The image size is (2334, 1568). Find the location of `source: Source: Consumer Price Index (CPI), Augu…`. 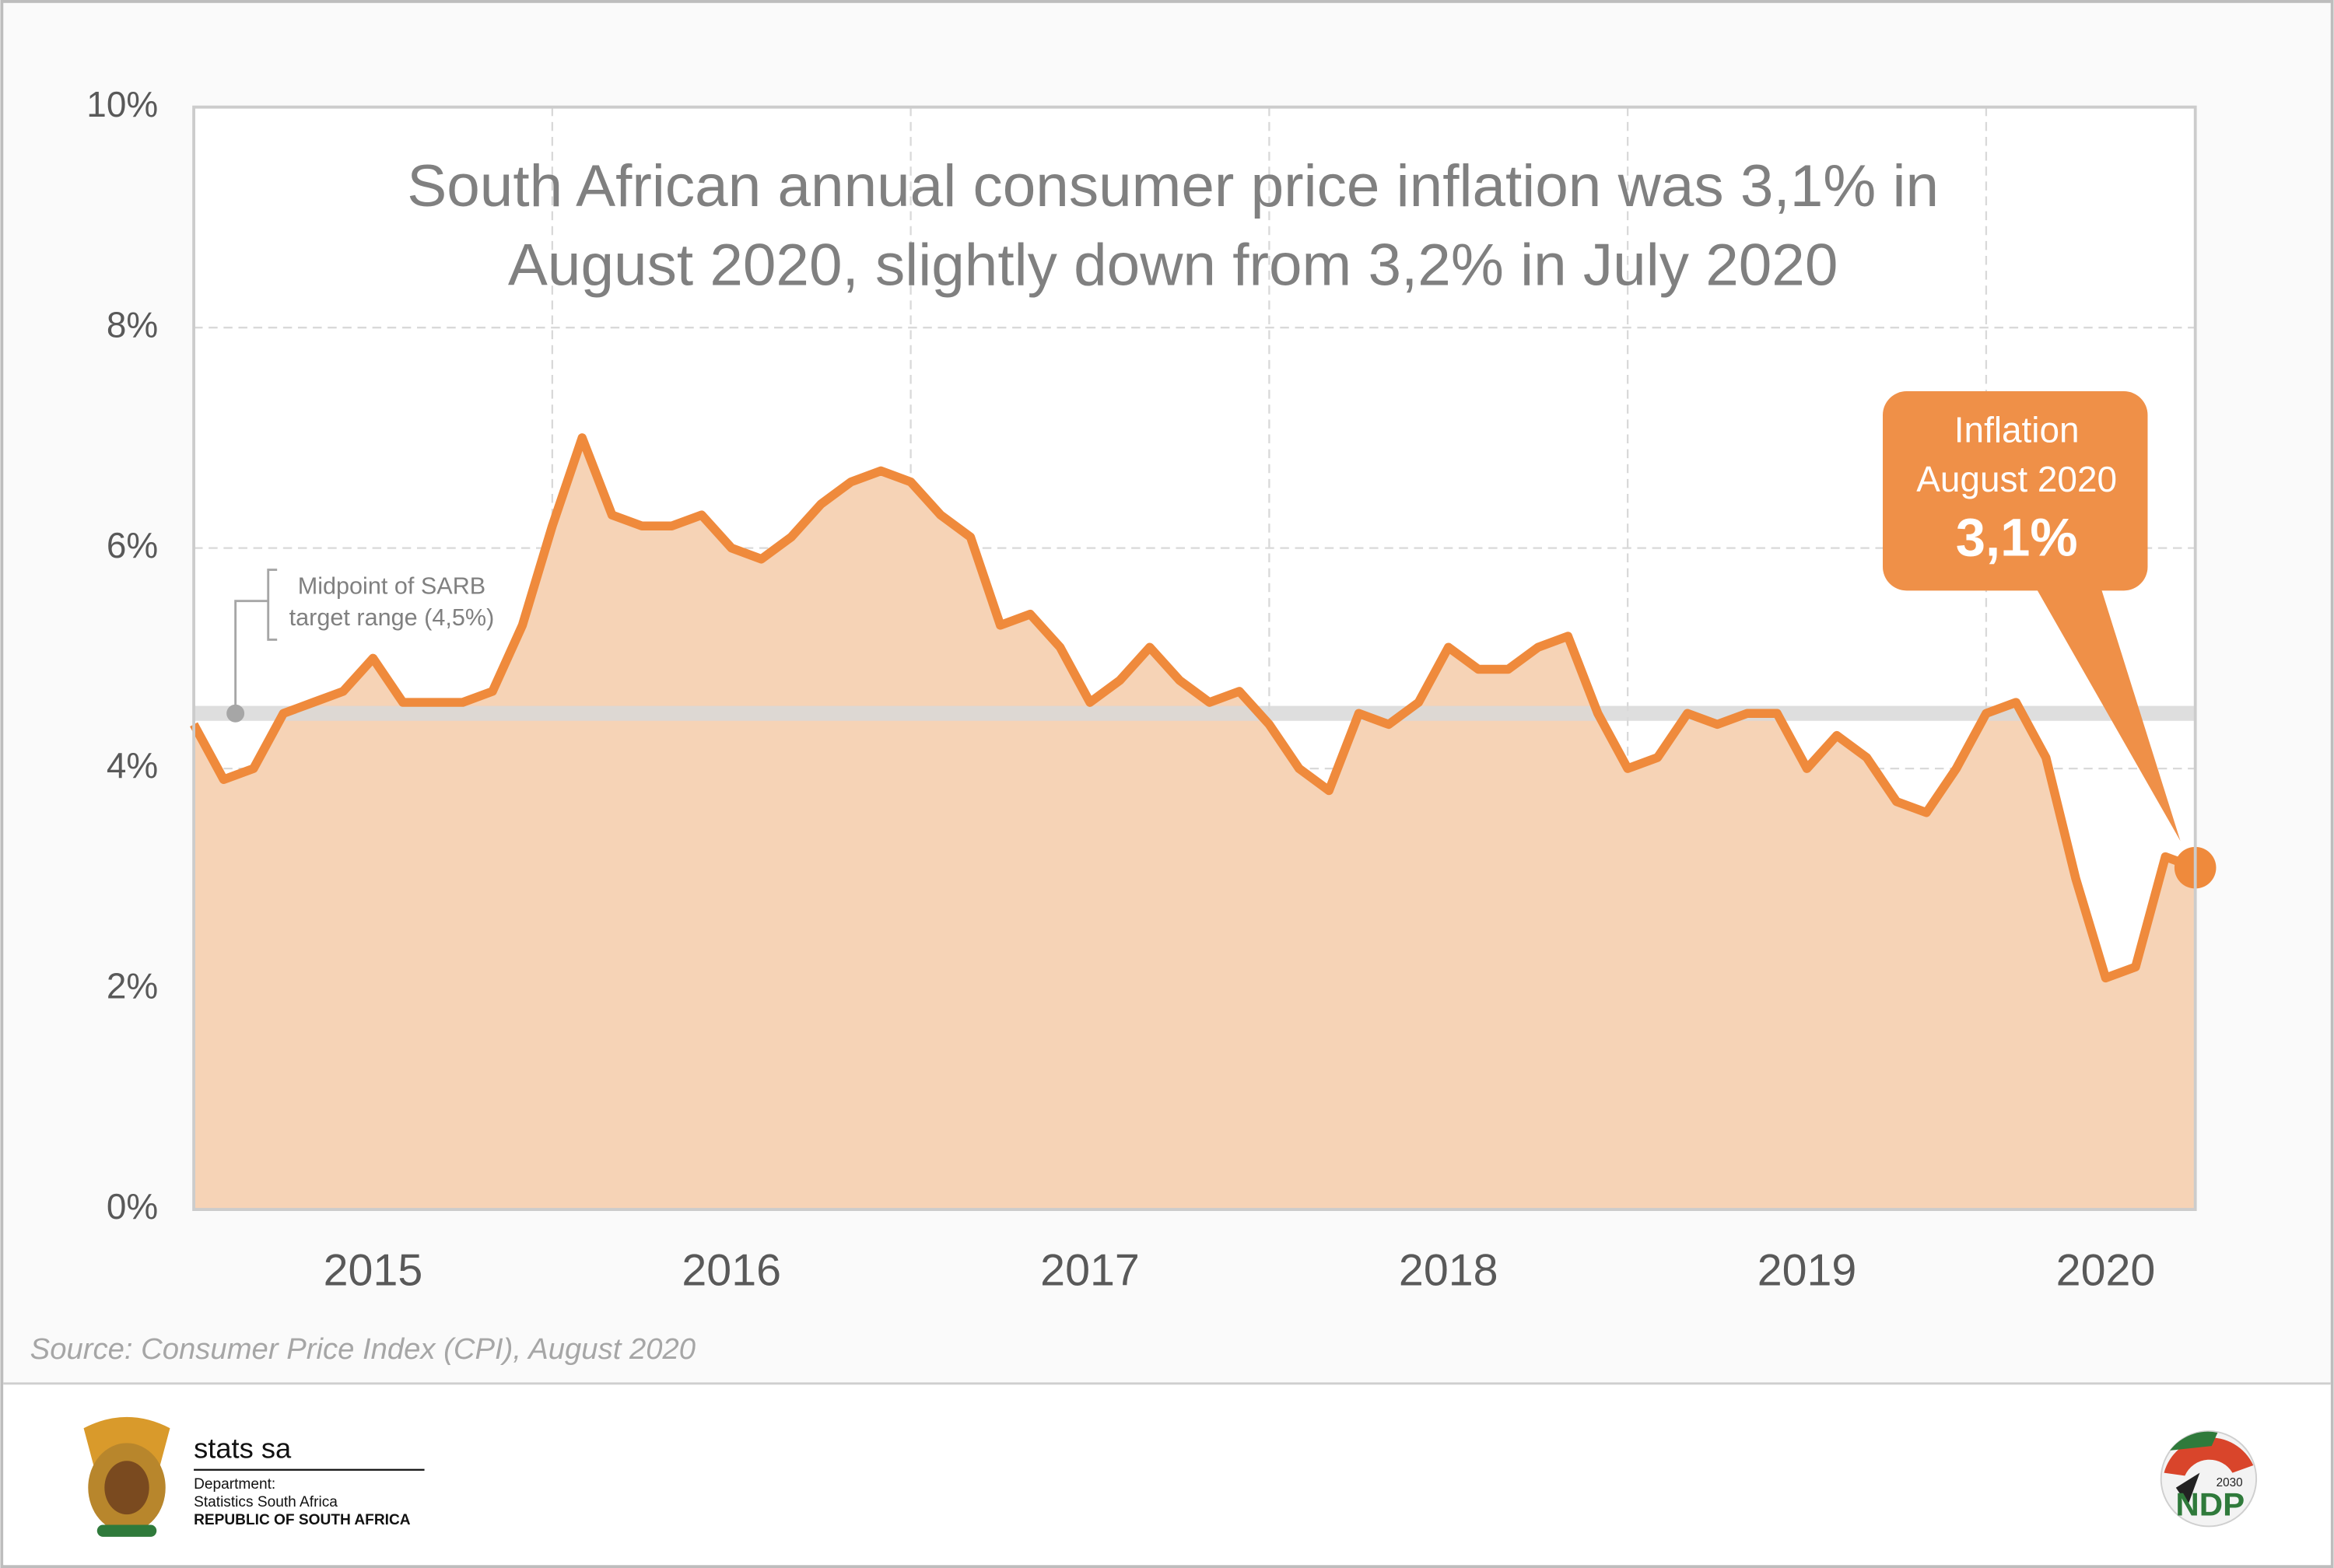

source: Source: Consumer Price Index (CPI), Augu… is located at coordinates (363, 1349).